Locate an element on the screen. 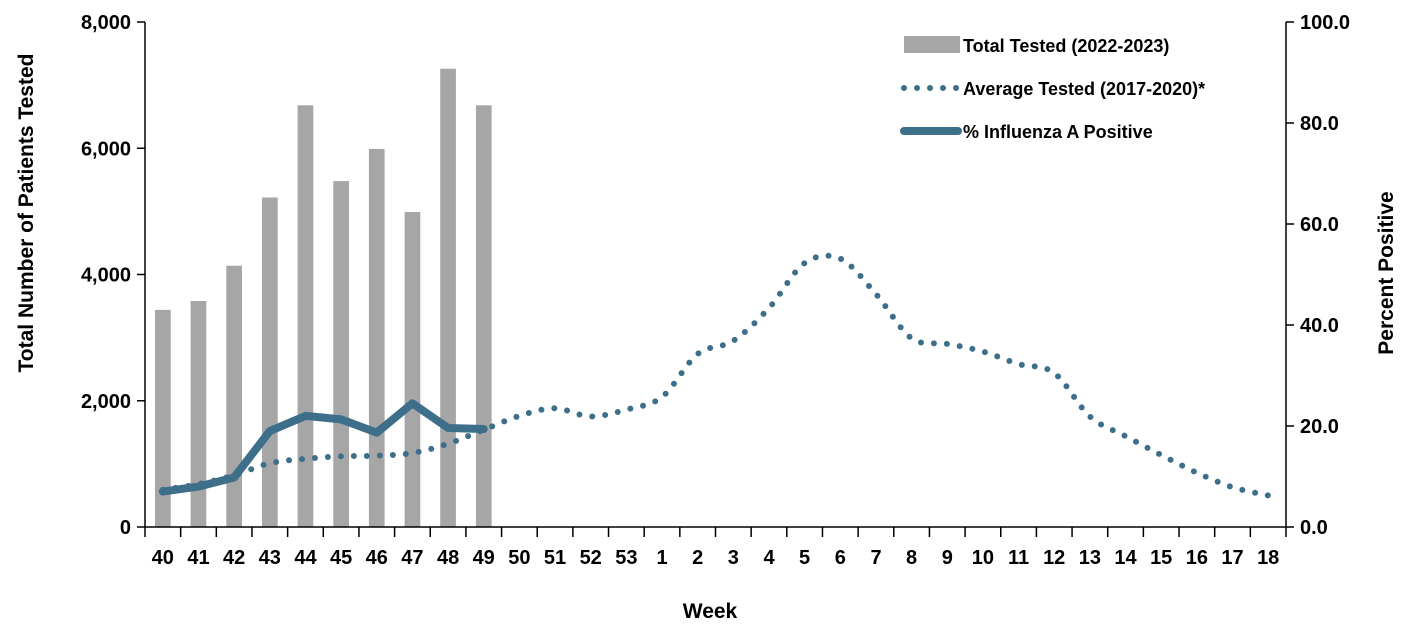 This screenshot has height=631, width=1416. line-influenza-a-positive is located at coordinates (323, 447).